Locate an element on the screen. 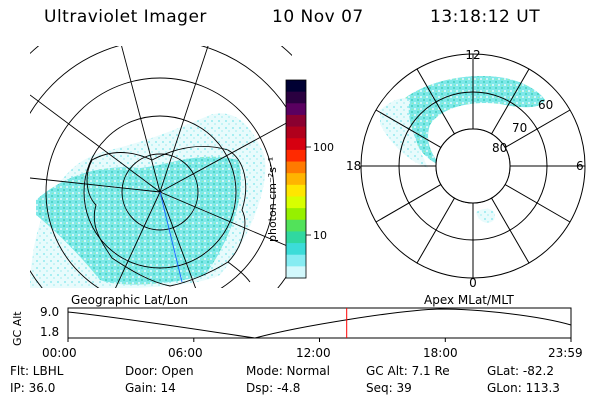  x-tick-12-00: 12:00 is located at coordinates (313, 353).